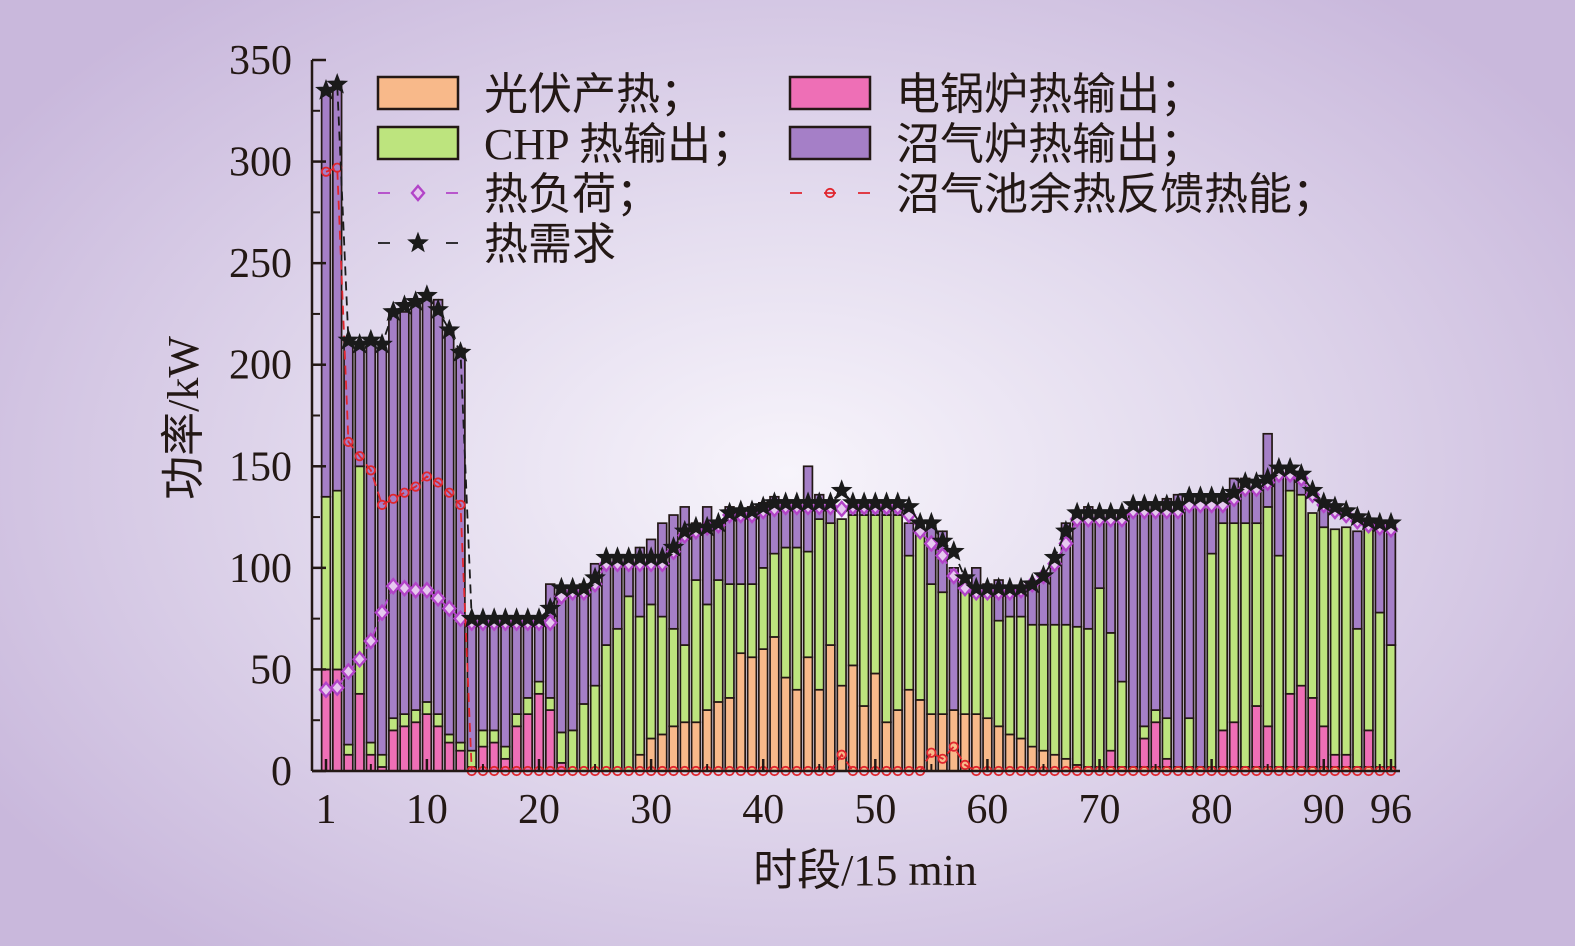  What do you see at coordinates (1346, 641) in the screenshot?
I see `bar-segment-s2-t92` at bounding box center [1346, 641].